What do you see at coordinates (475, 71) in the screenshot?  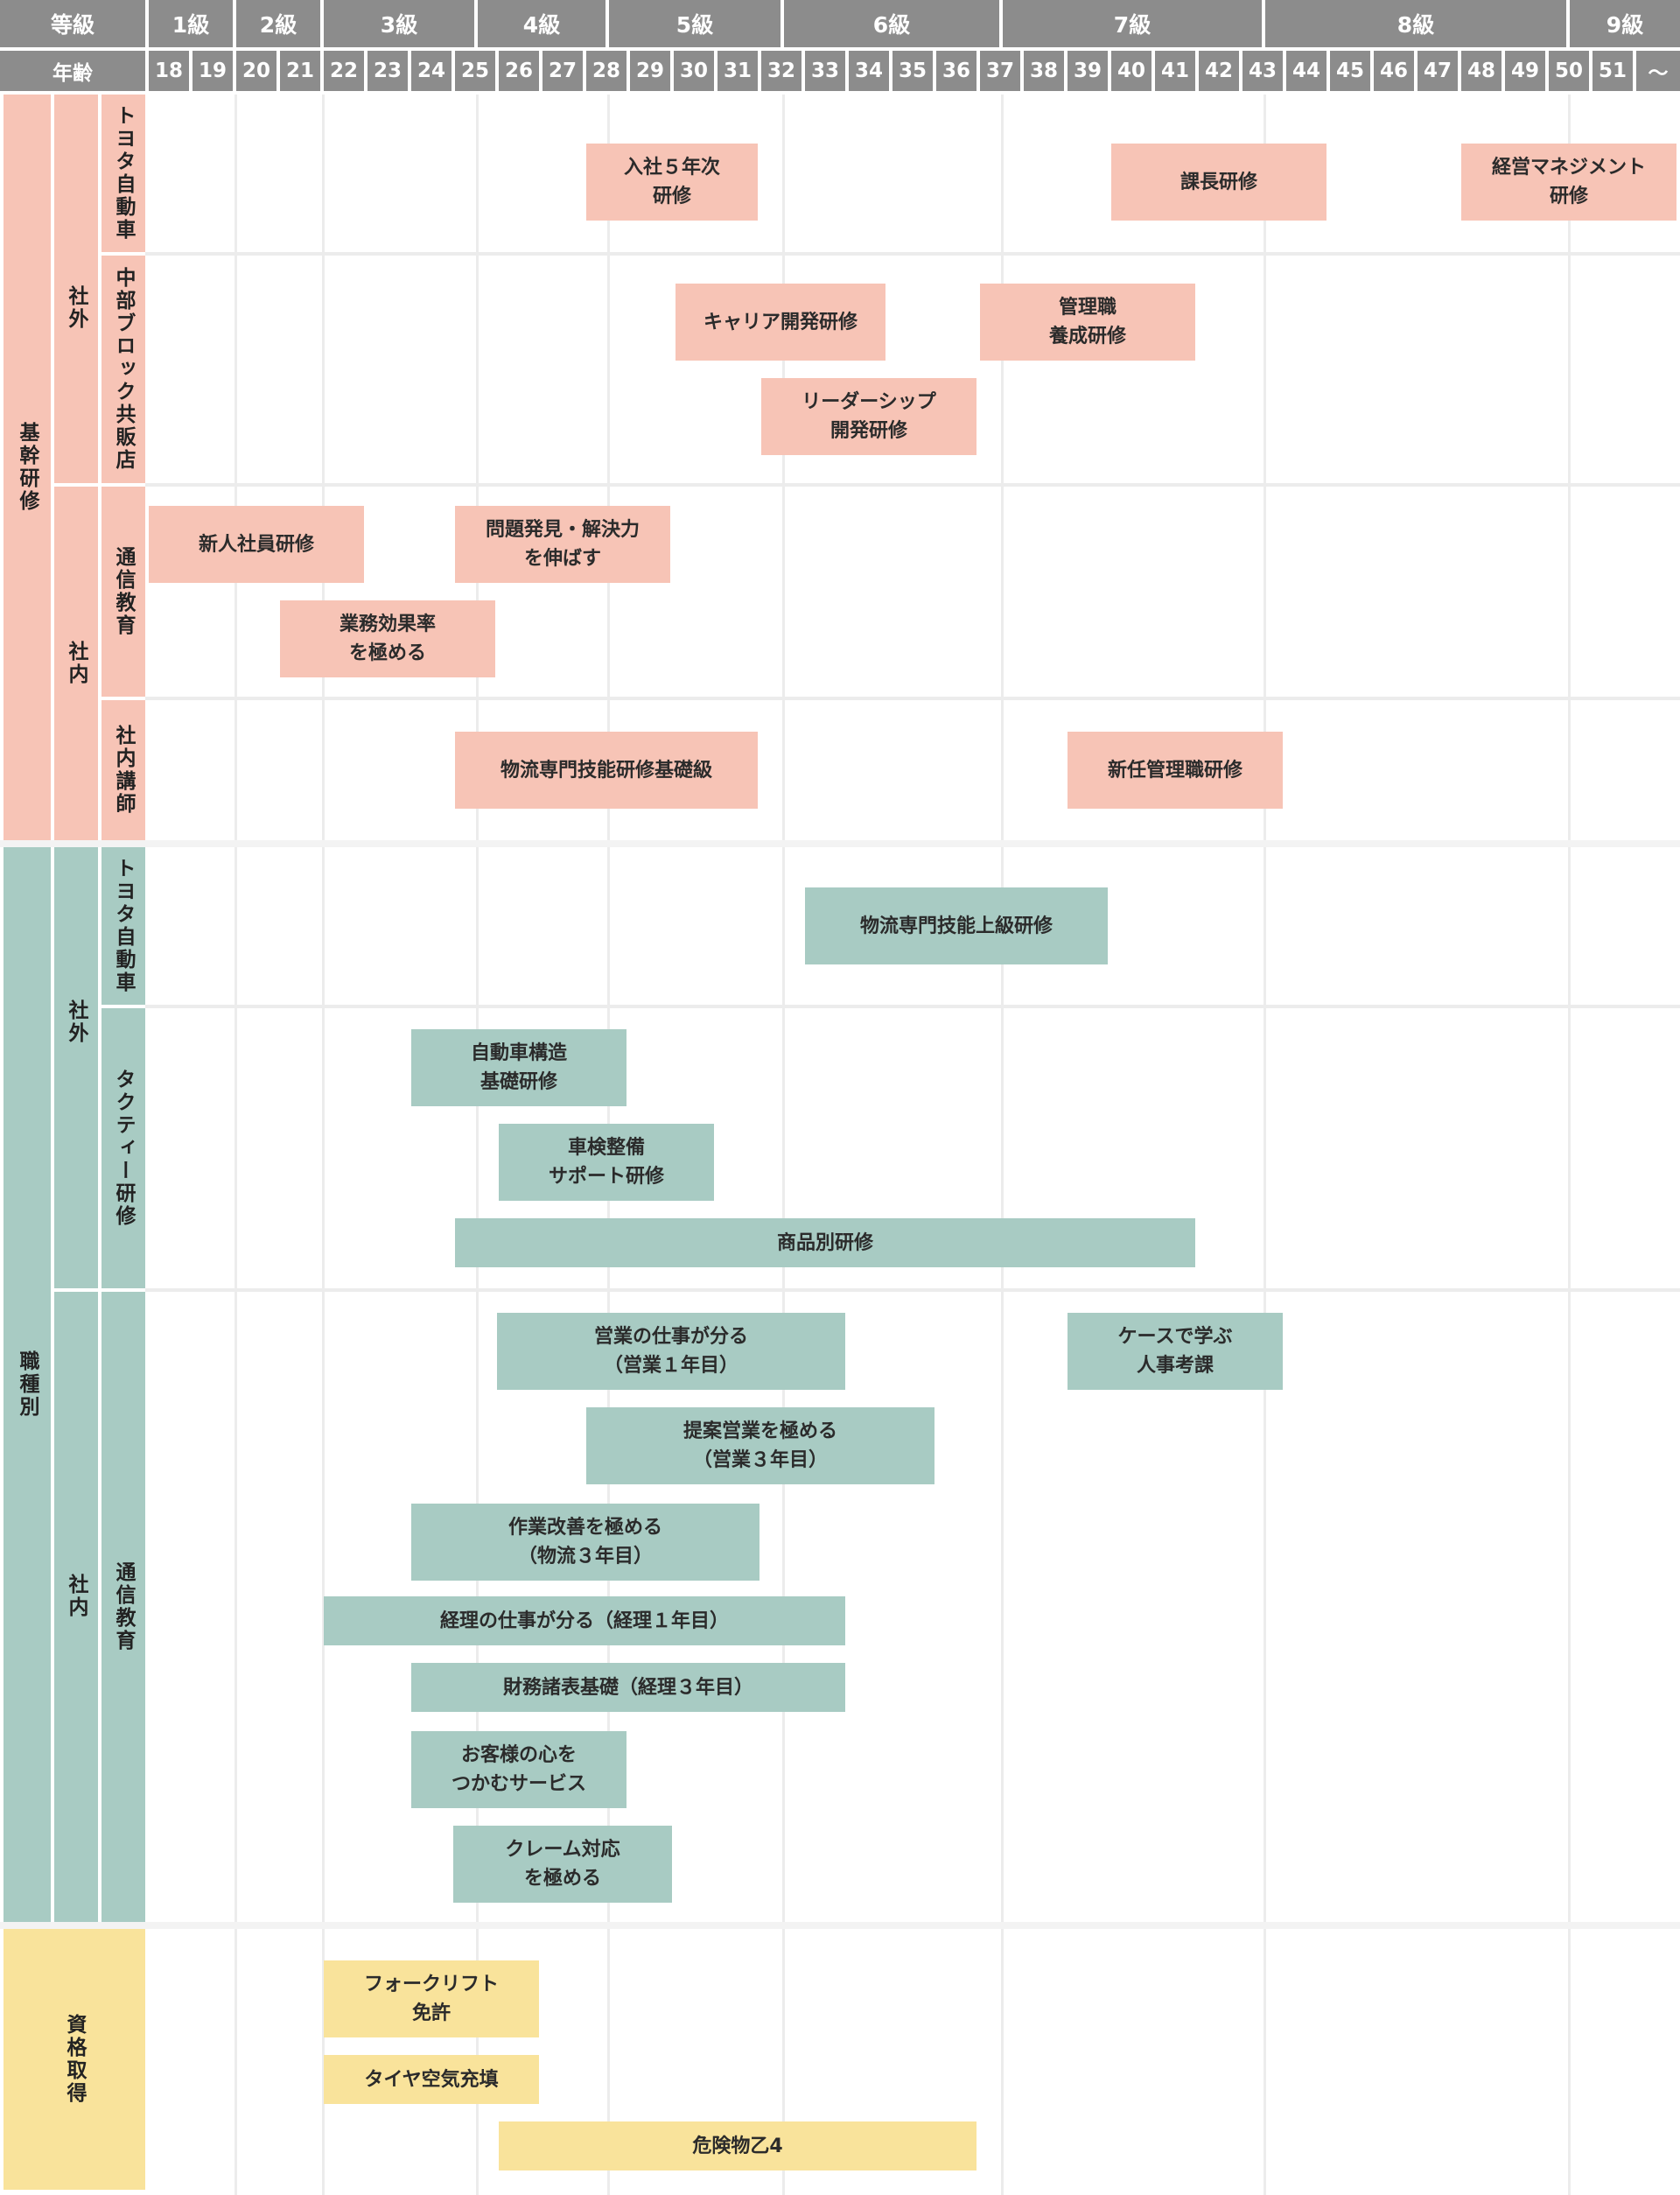 I see `age-header-7: 25` at bounding box center [475, 71].